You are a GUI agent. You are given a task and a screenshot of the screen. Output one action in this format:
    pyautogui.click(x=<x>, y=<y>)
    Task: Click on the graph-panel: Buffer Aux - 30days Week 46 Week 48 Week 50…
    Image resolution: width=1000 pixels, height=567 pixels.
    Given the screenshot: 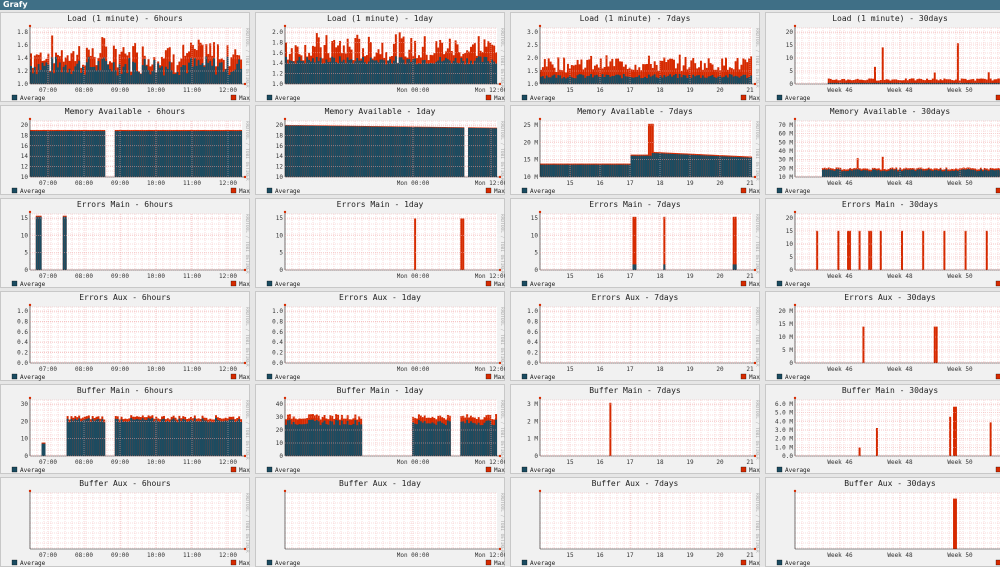 What is the action you would take?
    pyautogui.click(x=882, y=522)
    